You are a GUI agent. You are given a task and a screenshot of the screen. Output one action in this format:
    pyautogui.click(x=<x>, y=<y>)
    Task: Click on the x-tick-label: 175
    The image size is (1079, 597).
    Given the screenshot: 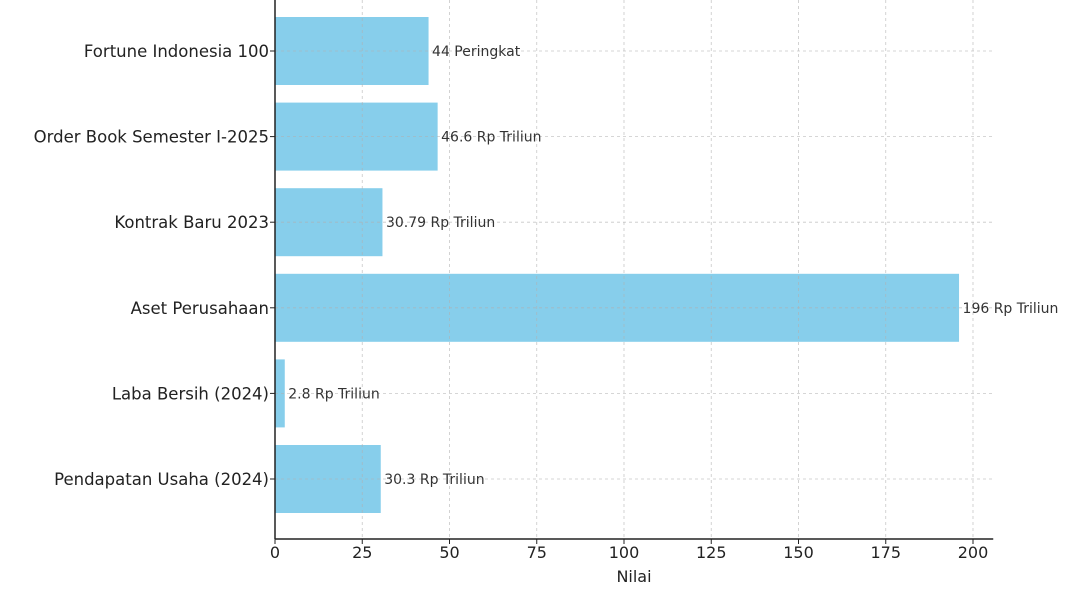 What is the action you would take?
    pyautogui.click(x=885, y=552)
    